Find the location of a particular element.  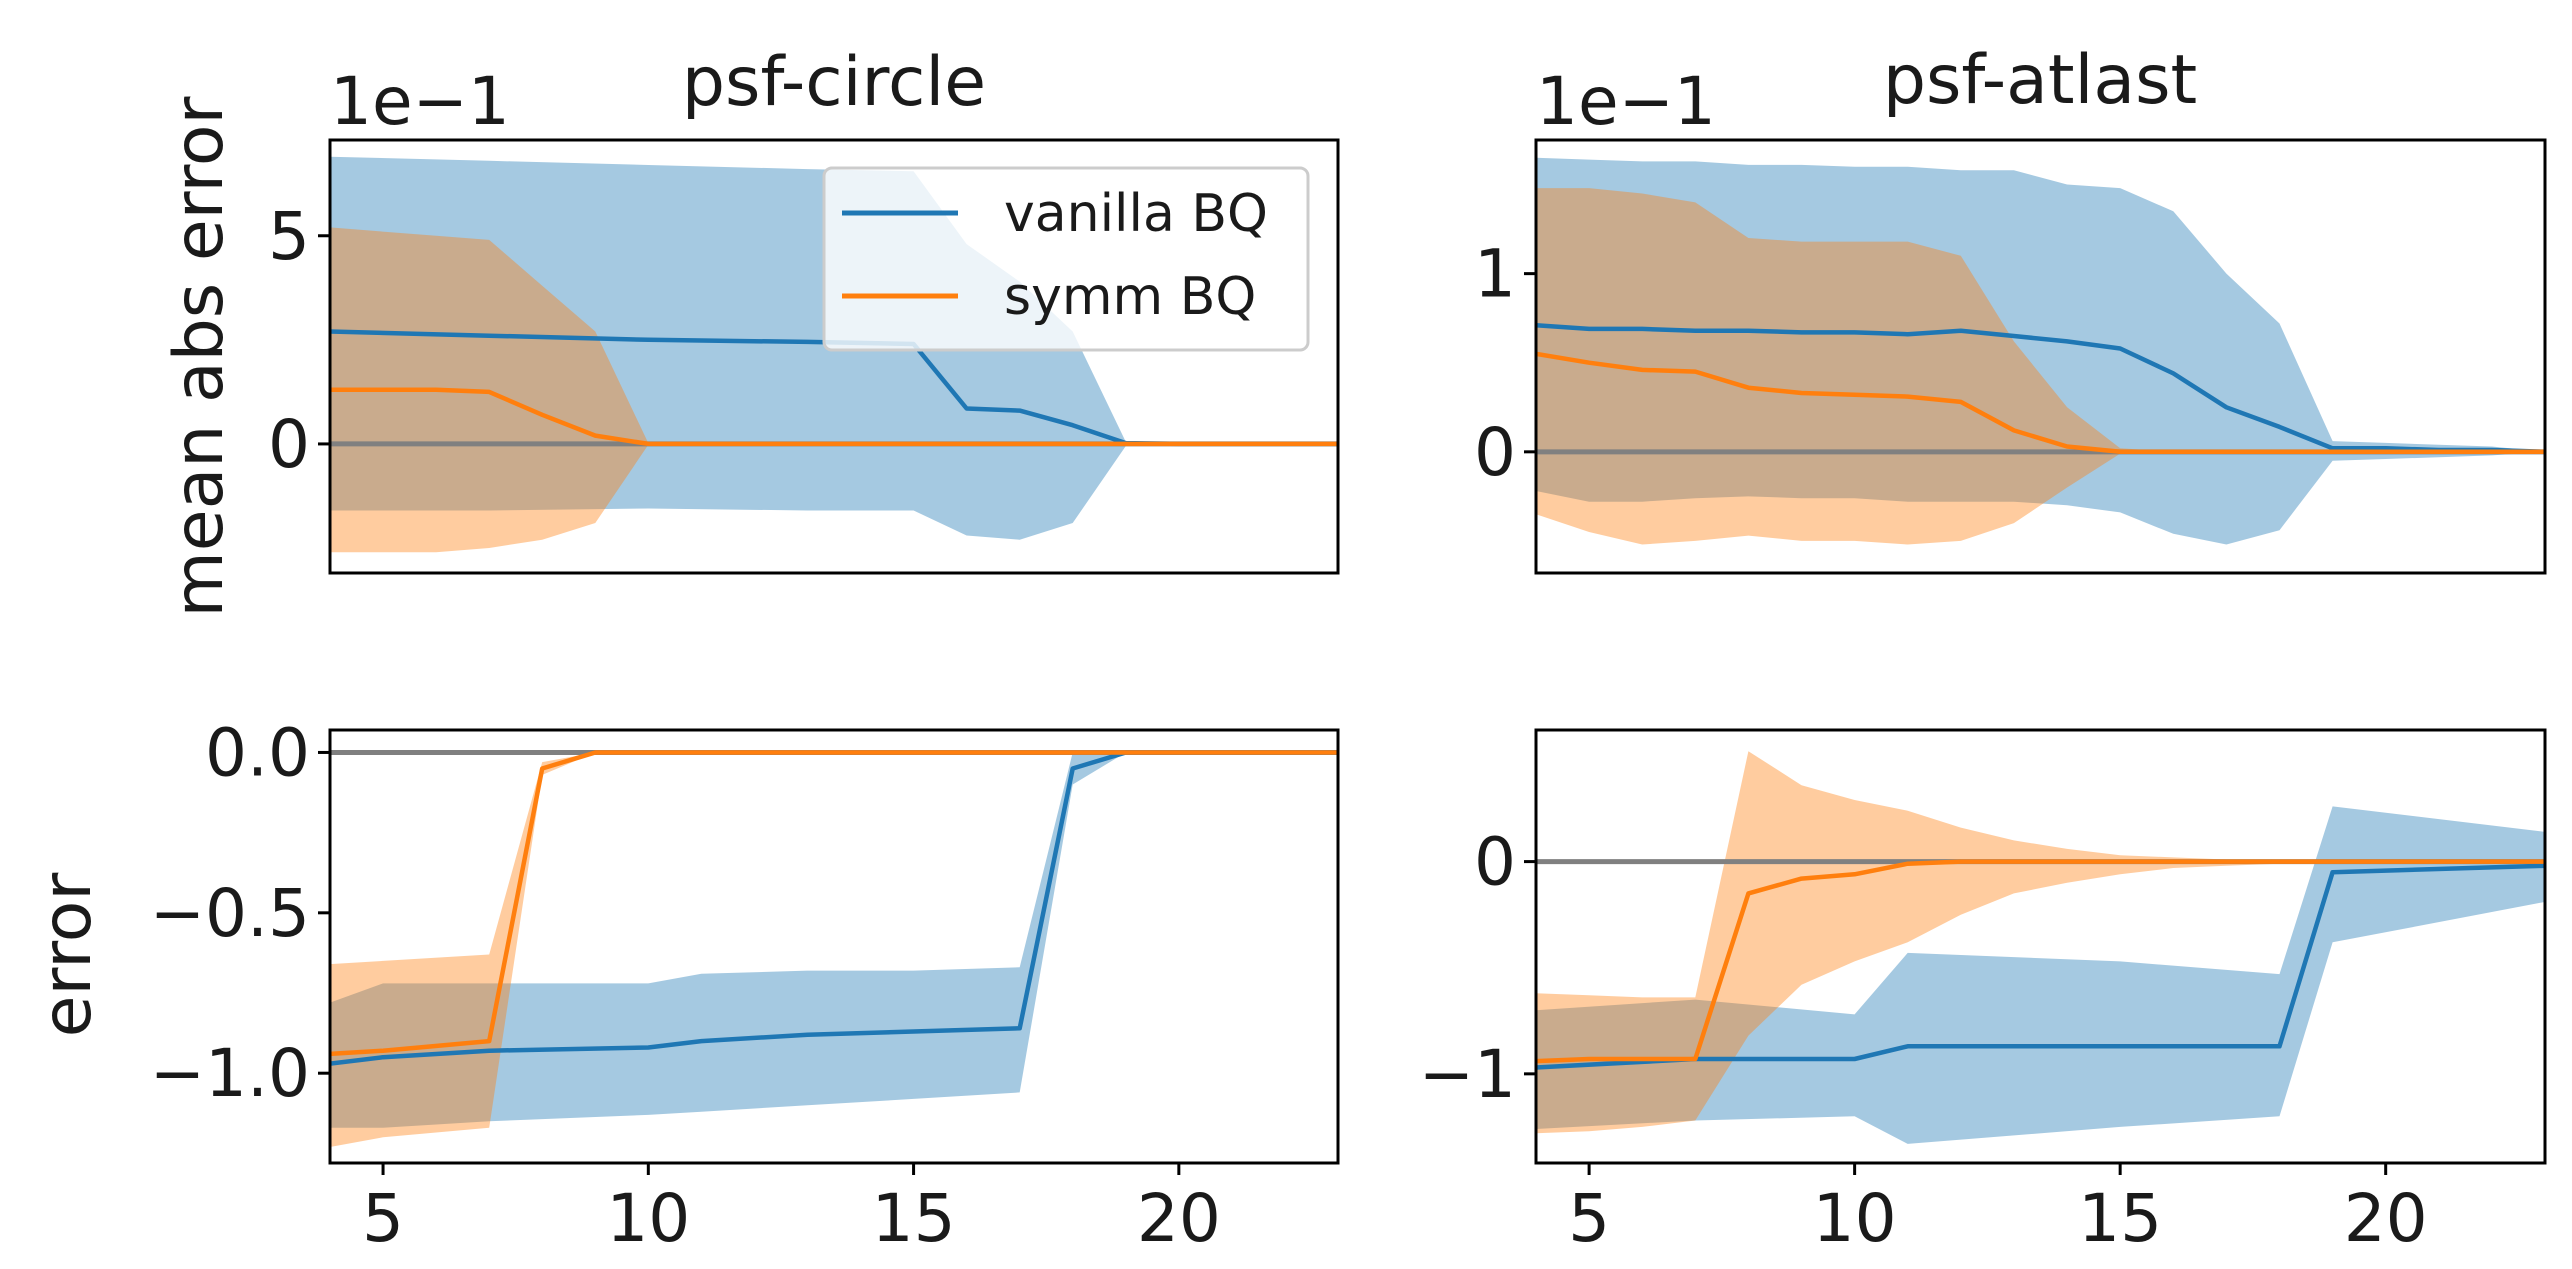

y-tick-label: −1.0 is located at coordinates (230, 1073).